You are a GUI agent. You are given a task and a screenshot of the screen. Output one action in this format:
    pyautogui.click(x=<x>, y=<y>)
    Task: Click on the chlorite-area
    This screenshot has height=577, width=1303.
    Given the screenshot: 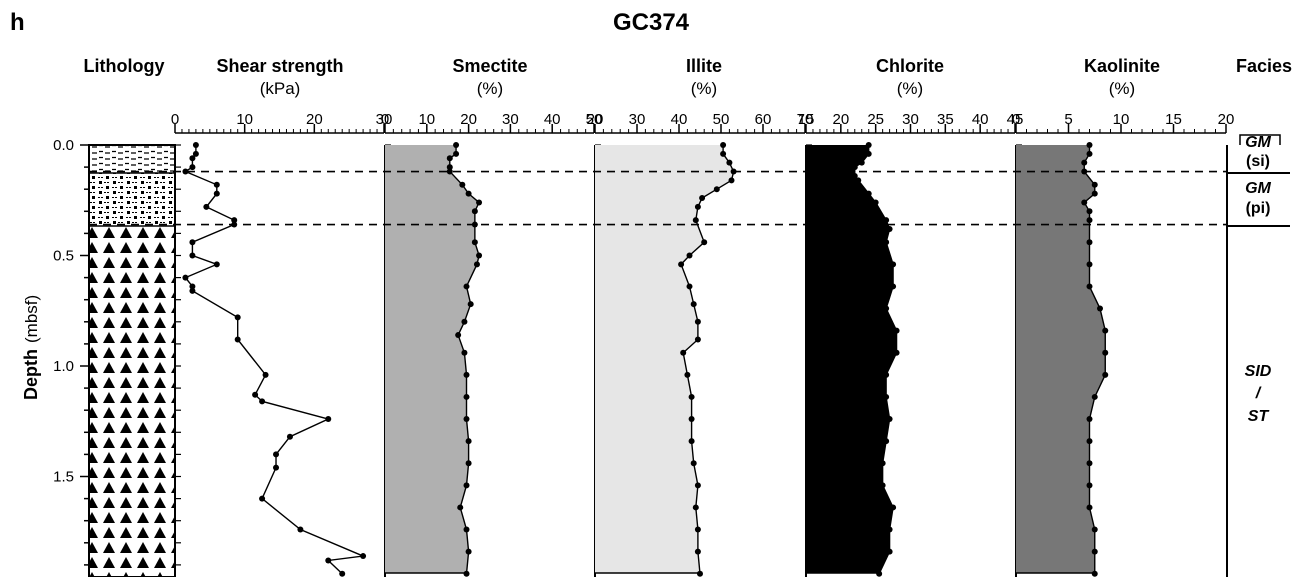 What is the action you would take?
    pyautogui.click(x=851, y=359)
    